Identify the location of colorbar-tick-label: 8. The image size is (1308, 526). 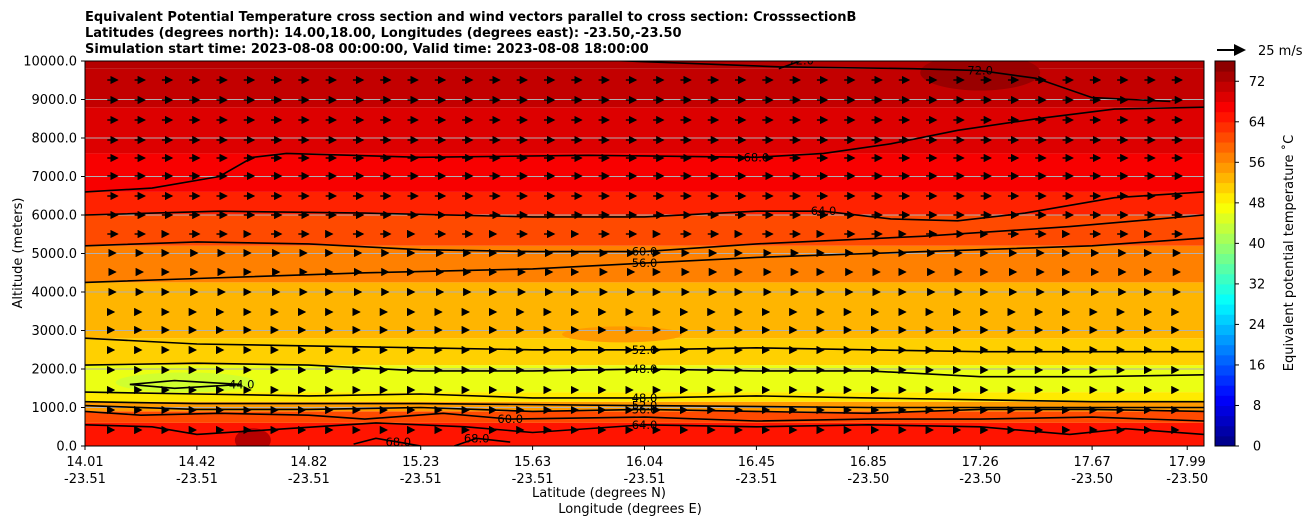
(1257, 406).